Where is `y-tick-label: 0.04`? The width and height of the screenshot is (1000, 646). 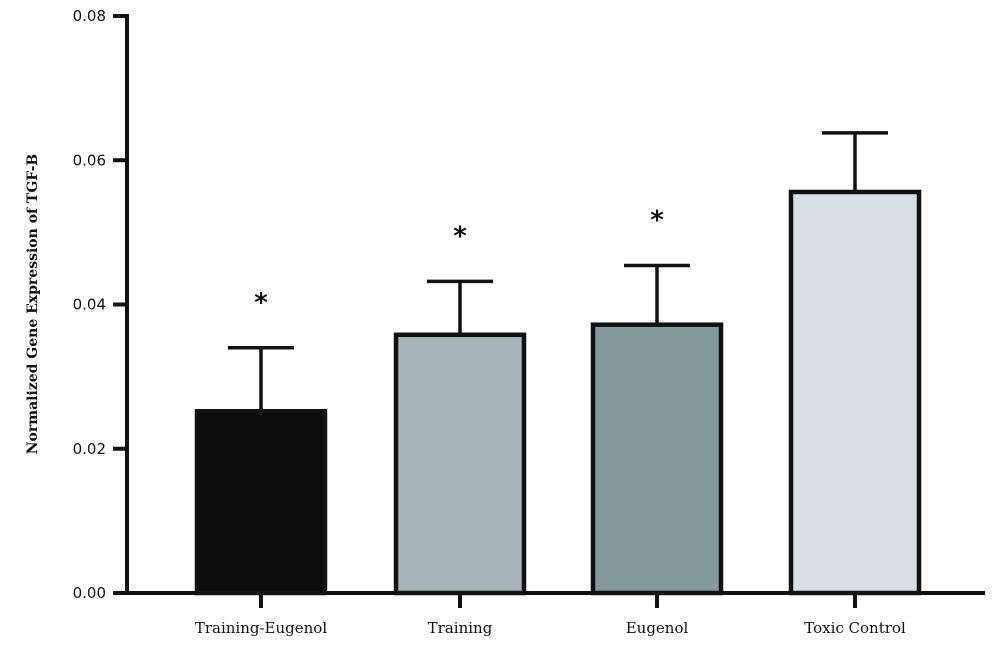
y-tick-label: 0.04 is located at coordinates (89, 305).